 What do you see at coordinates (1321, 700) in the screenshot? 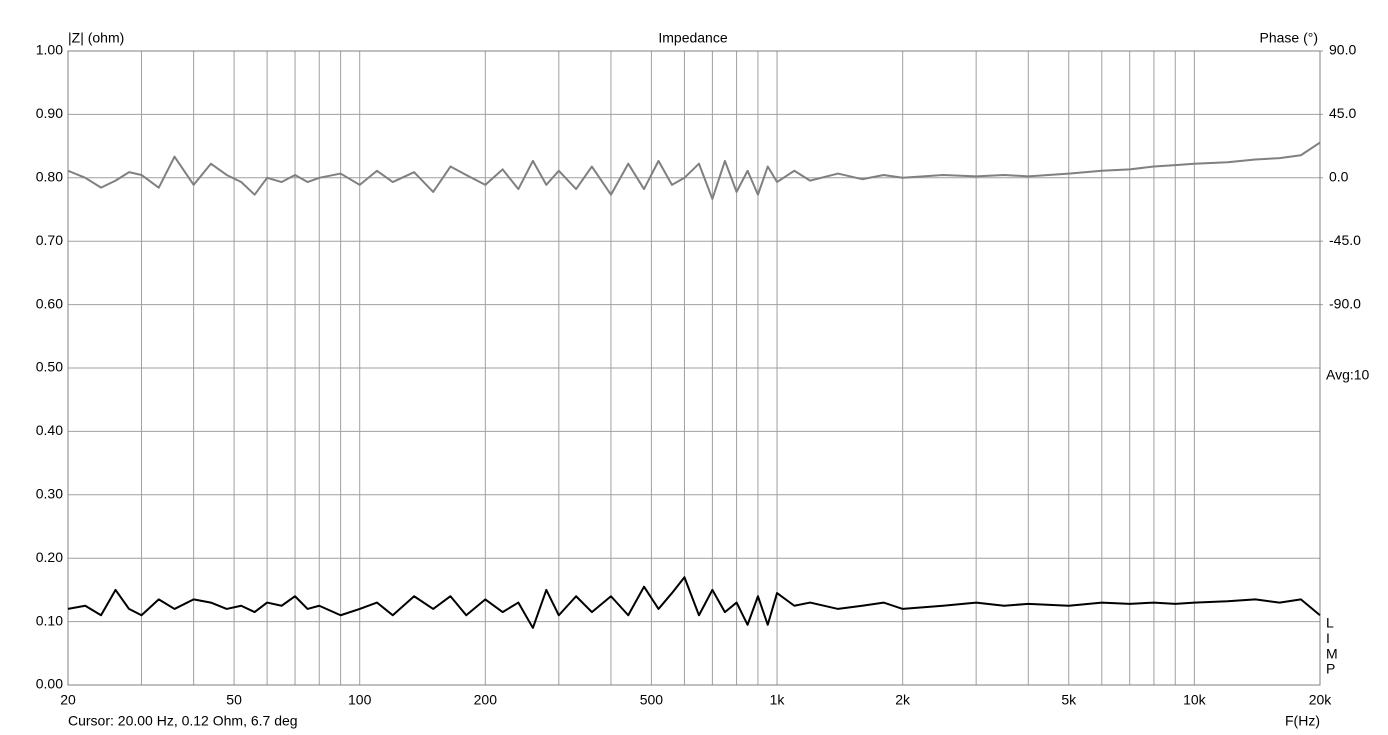
I see `x-tick-label: 20k` at bounding box center [1321, 700].